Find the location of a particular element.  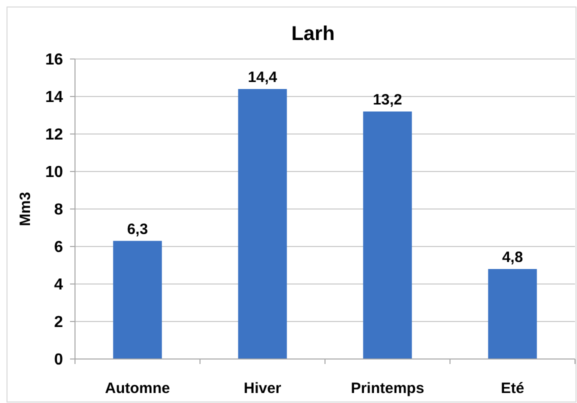

data-label: 14,4 is located at coordinates (263, 77).